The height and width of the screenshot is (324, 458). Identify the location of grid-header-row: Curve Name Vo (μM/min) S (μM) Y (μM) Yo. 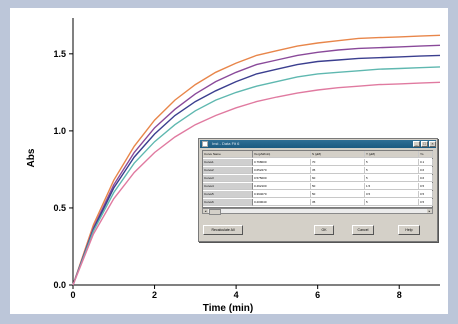
(318, 155).